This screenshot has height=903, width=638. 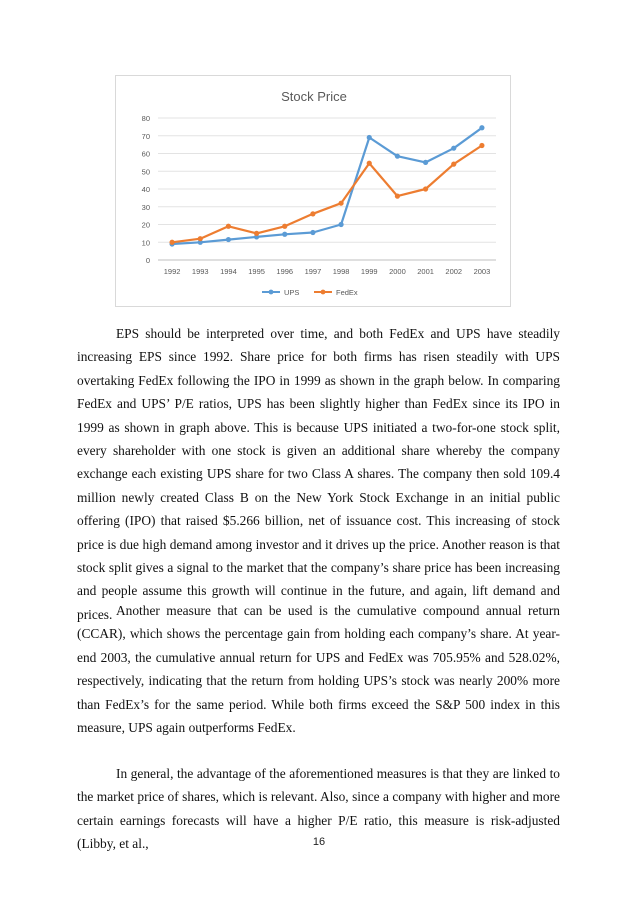 I want to click on y-tick-label: 40, so click(x=146, y=189).